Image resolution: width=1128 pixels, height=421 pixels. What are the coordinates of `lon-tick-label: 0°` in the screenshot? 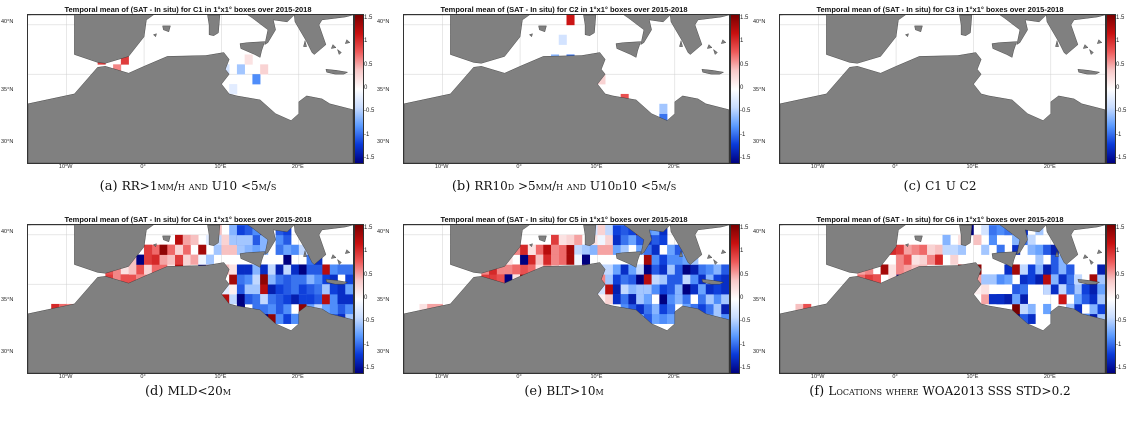 It's located at (143, 377).